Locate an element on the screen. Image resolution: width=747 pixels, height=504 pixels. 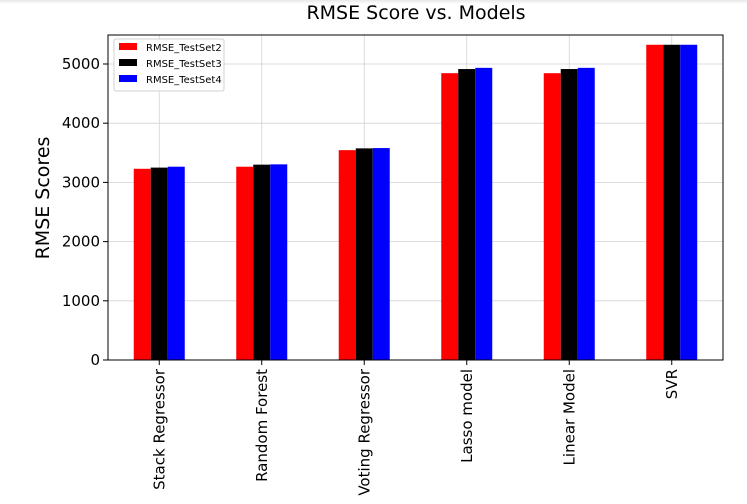
legend: RMSE_TestSet2 RMSE_TestSet3 RMSE_TestSet4 is located at coordinates (169, 65).